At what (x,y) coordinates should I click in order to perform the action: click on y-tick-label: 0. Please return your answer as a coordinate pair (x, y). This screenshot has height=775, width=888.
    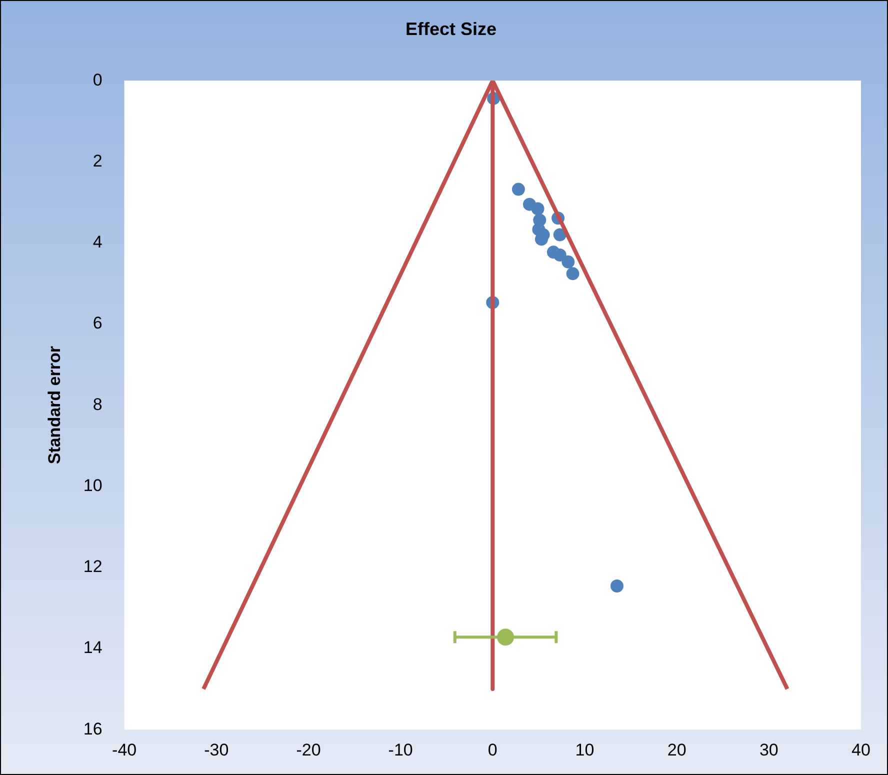
    Looking at the image, I should click on (97, 80).